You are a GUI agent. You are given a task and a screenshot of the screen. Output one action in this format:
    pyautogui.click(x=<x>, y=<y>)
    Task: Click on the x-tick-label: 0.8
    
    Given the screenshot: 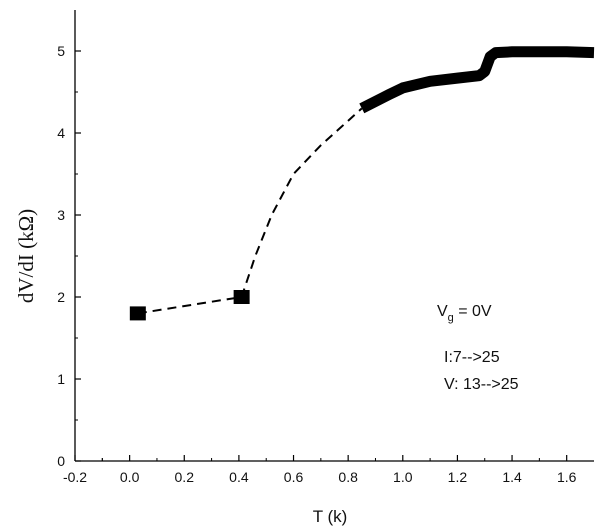 What is the action you would take?
    pyautogui.click(x=348, y=477)
    